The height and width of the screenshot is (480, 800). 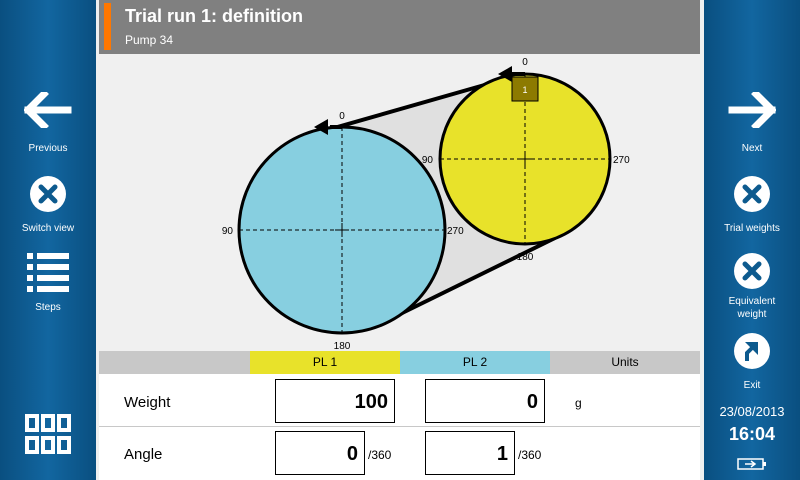 I want to click on weight-unit: g, so click(x=578, y=403).